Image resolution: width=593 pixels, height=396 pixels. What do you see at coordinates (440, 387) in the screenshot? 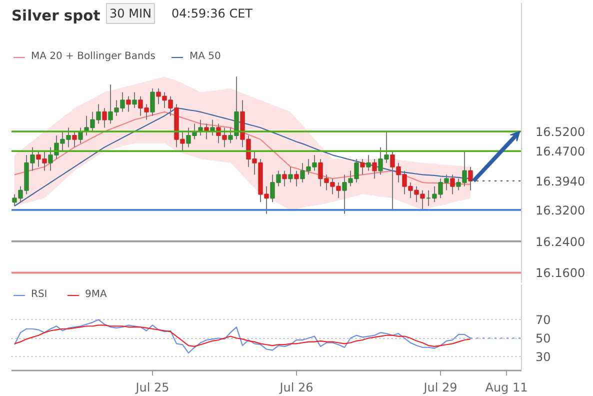
I see `x-tick-label: Jul 29` at bounding box center [440, 387].